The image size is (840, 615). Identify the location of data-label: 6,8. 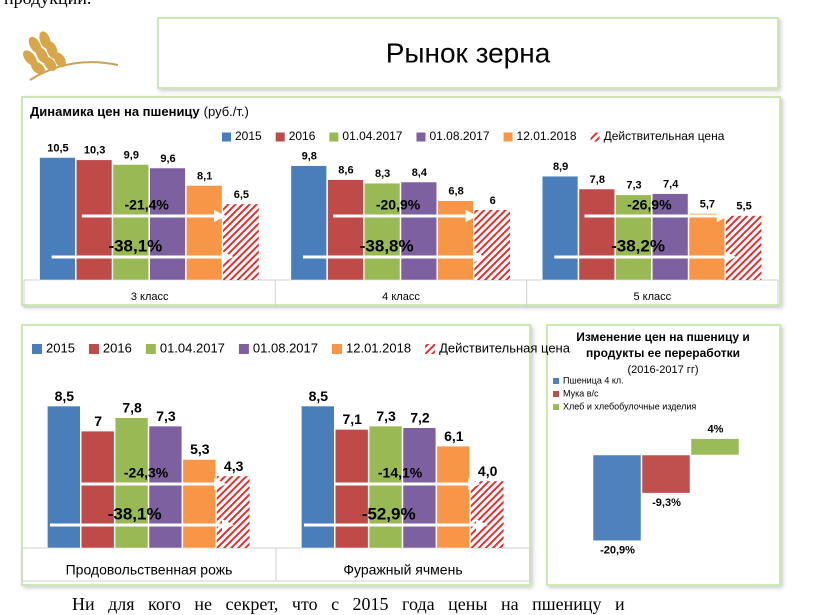
(455, 192).